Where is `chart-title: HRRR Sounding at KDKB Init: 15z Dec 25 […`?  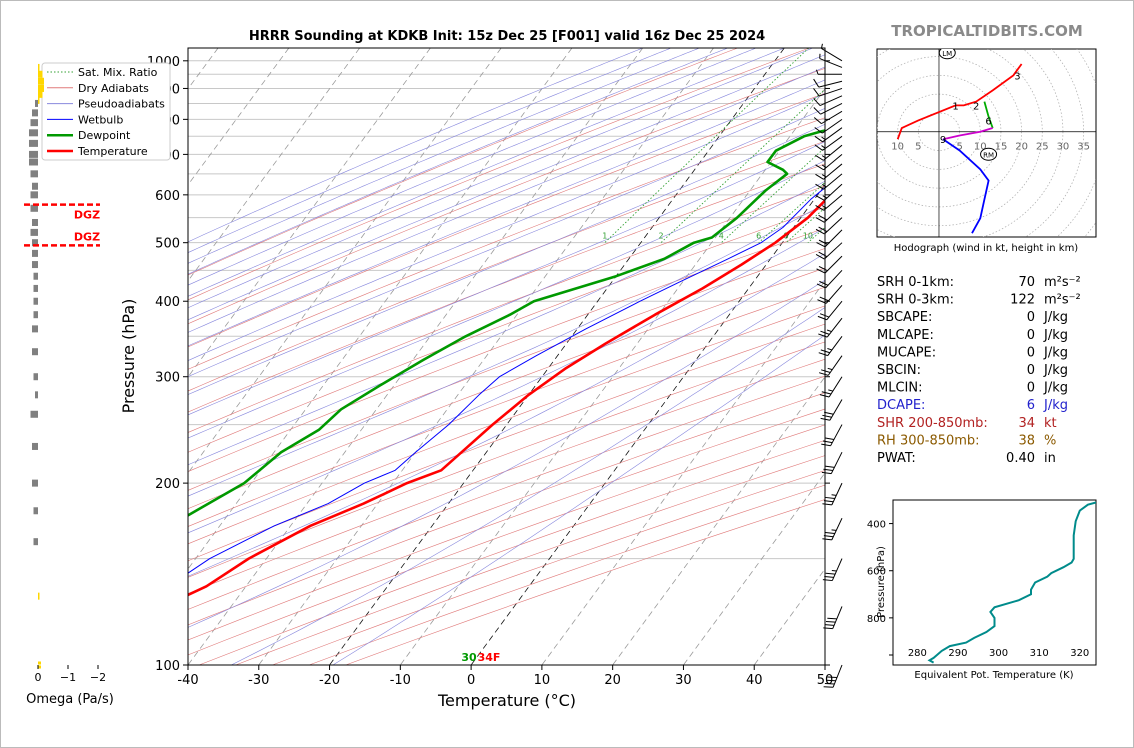 chart-title: HRRR Sounding at KDKB Init: 15z Dec 25 [… is located at coordinates (507, 36).